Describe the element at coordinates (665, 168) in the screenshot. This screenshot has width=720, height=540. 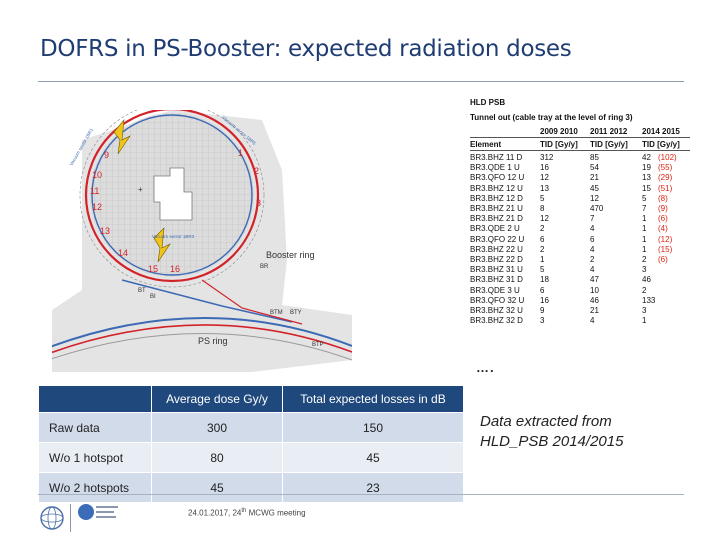
I see `hld-tid-red: (55)` at that location.